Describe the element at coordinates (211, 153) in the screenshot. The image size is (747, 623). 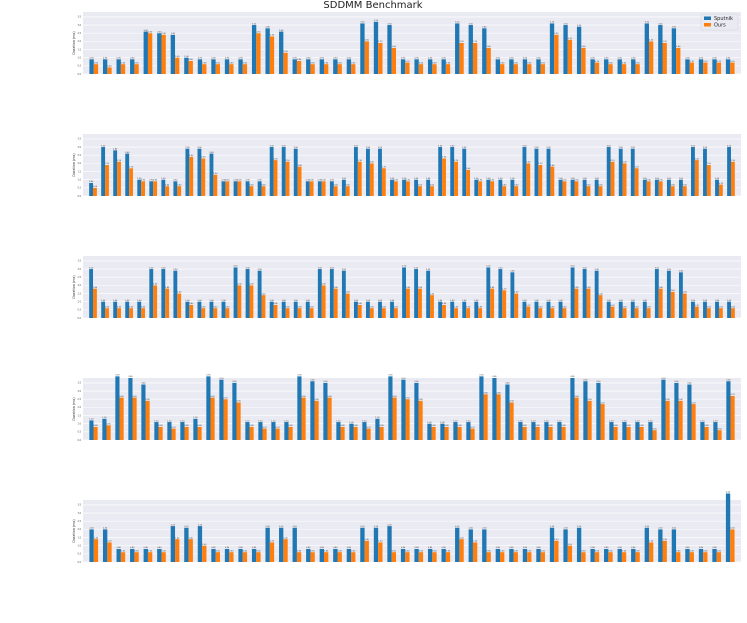
I see `data-label: 2.60` at that location.